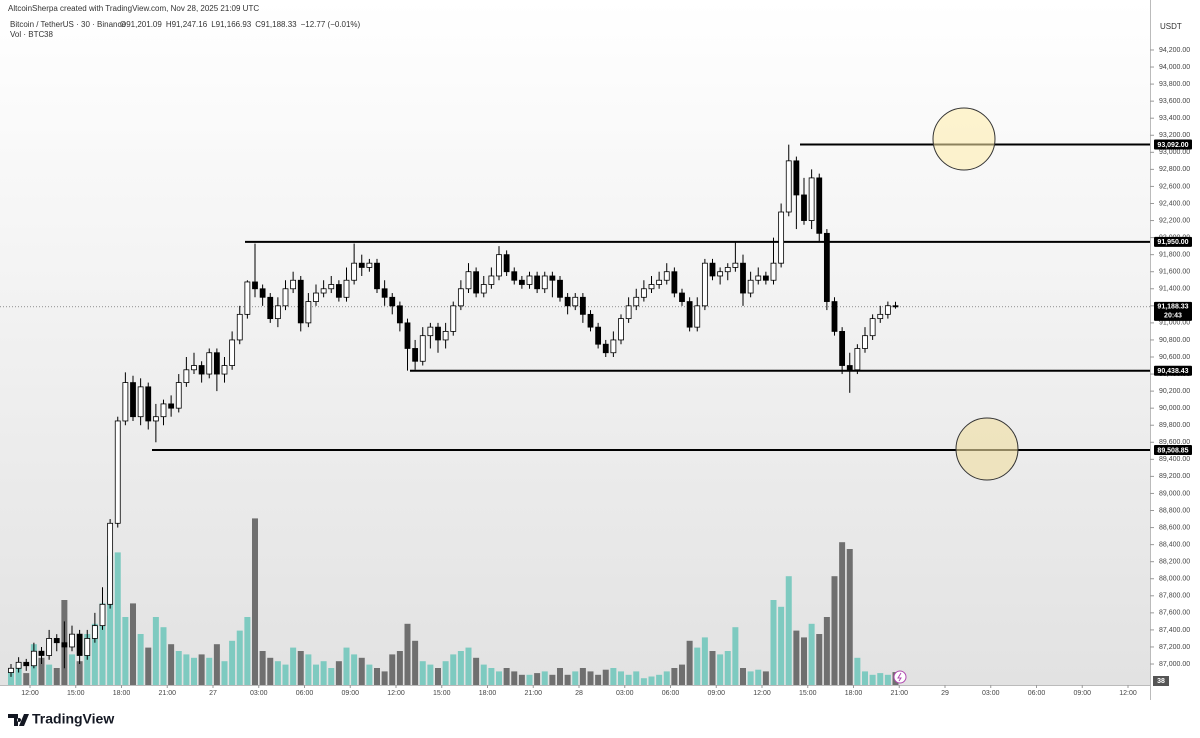 The width and height of the screenshot is (1200, 738). I want to click on level-badge-label: 91,950.00, so click(1172, 242).